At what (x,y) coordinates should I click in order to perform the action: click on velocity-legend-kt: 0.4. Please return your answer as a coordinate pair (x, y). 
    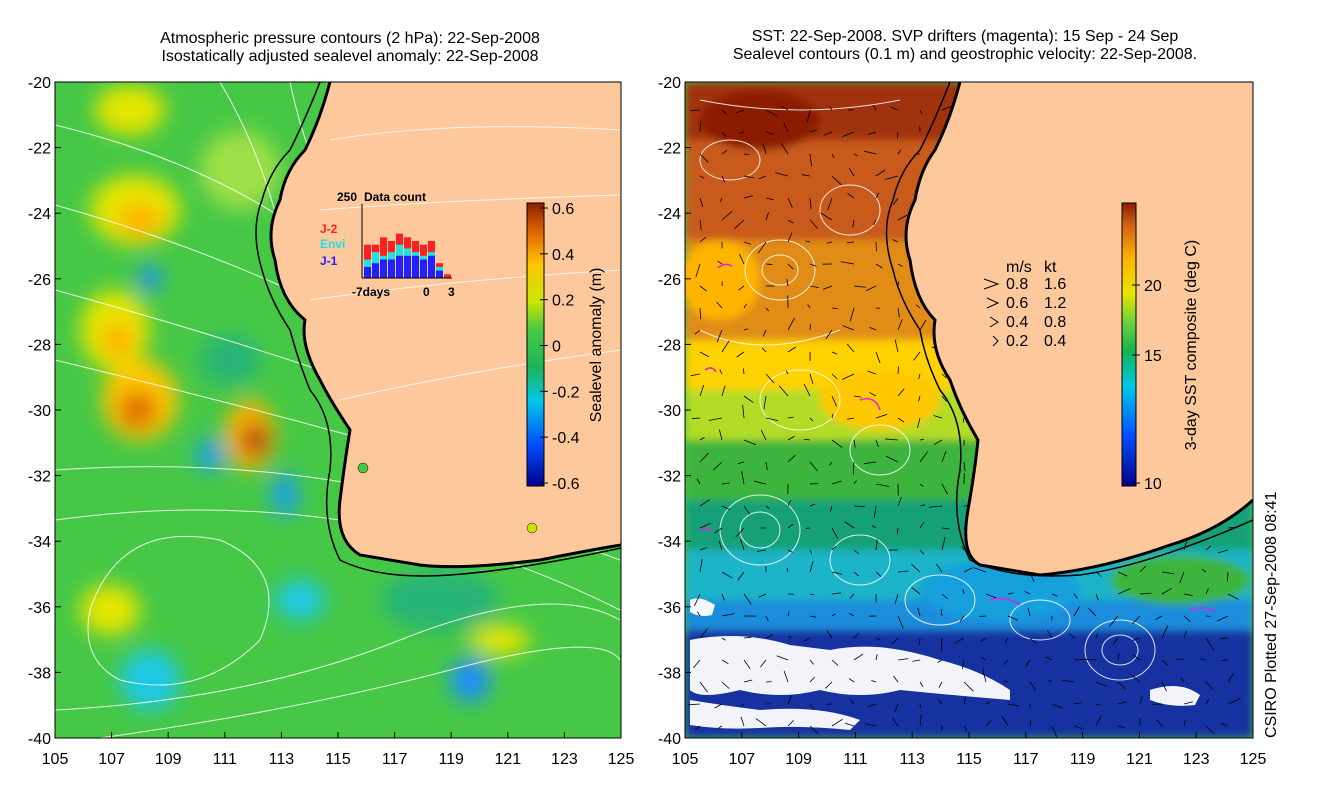
    Looking at the image, I should click on (1055, 341).